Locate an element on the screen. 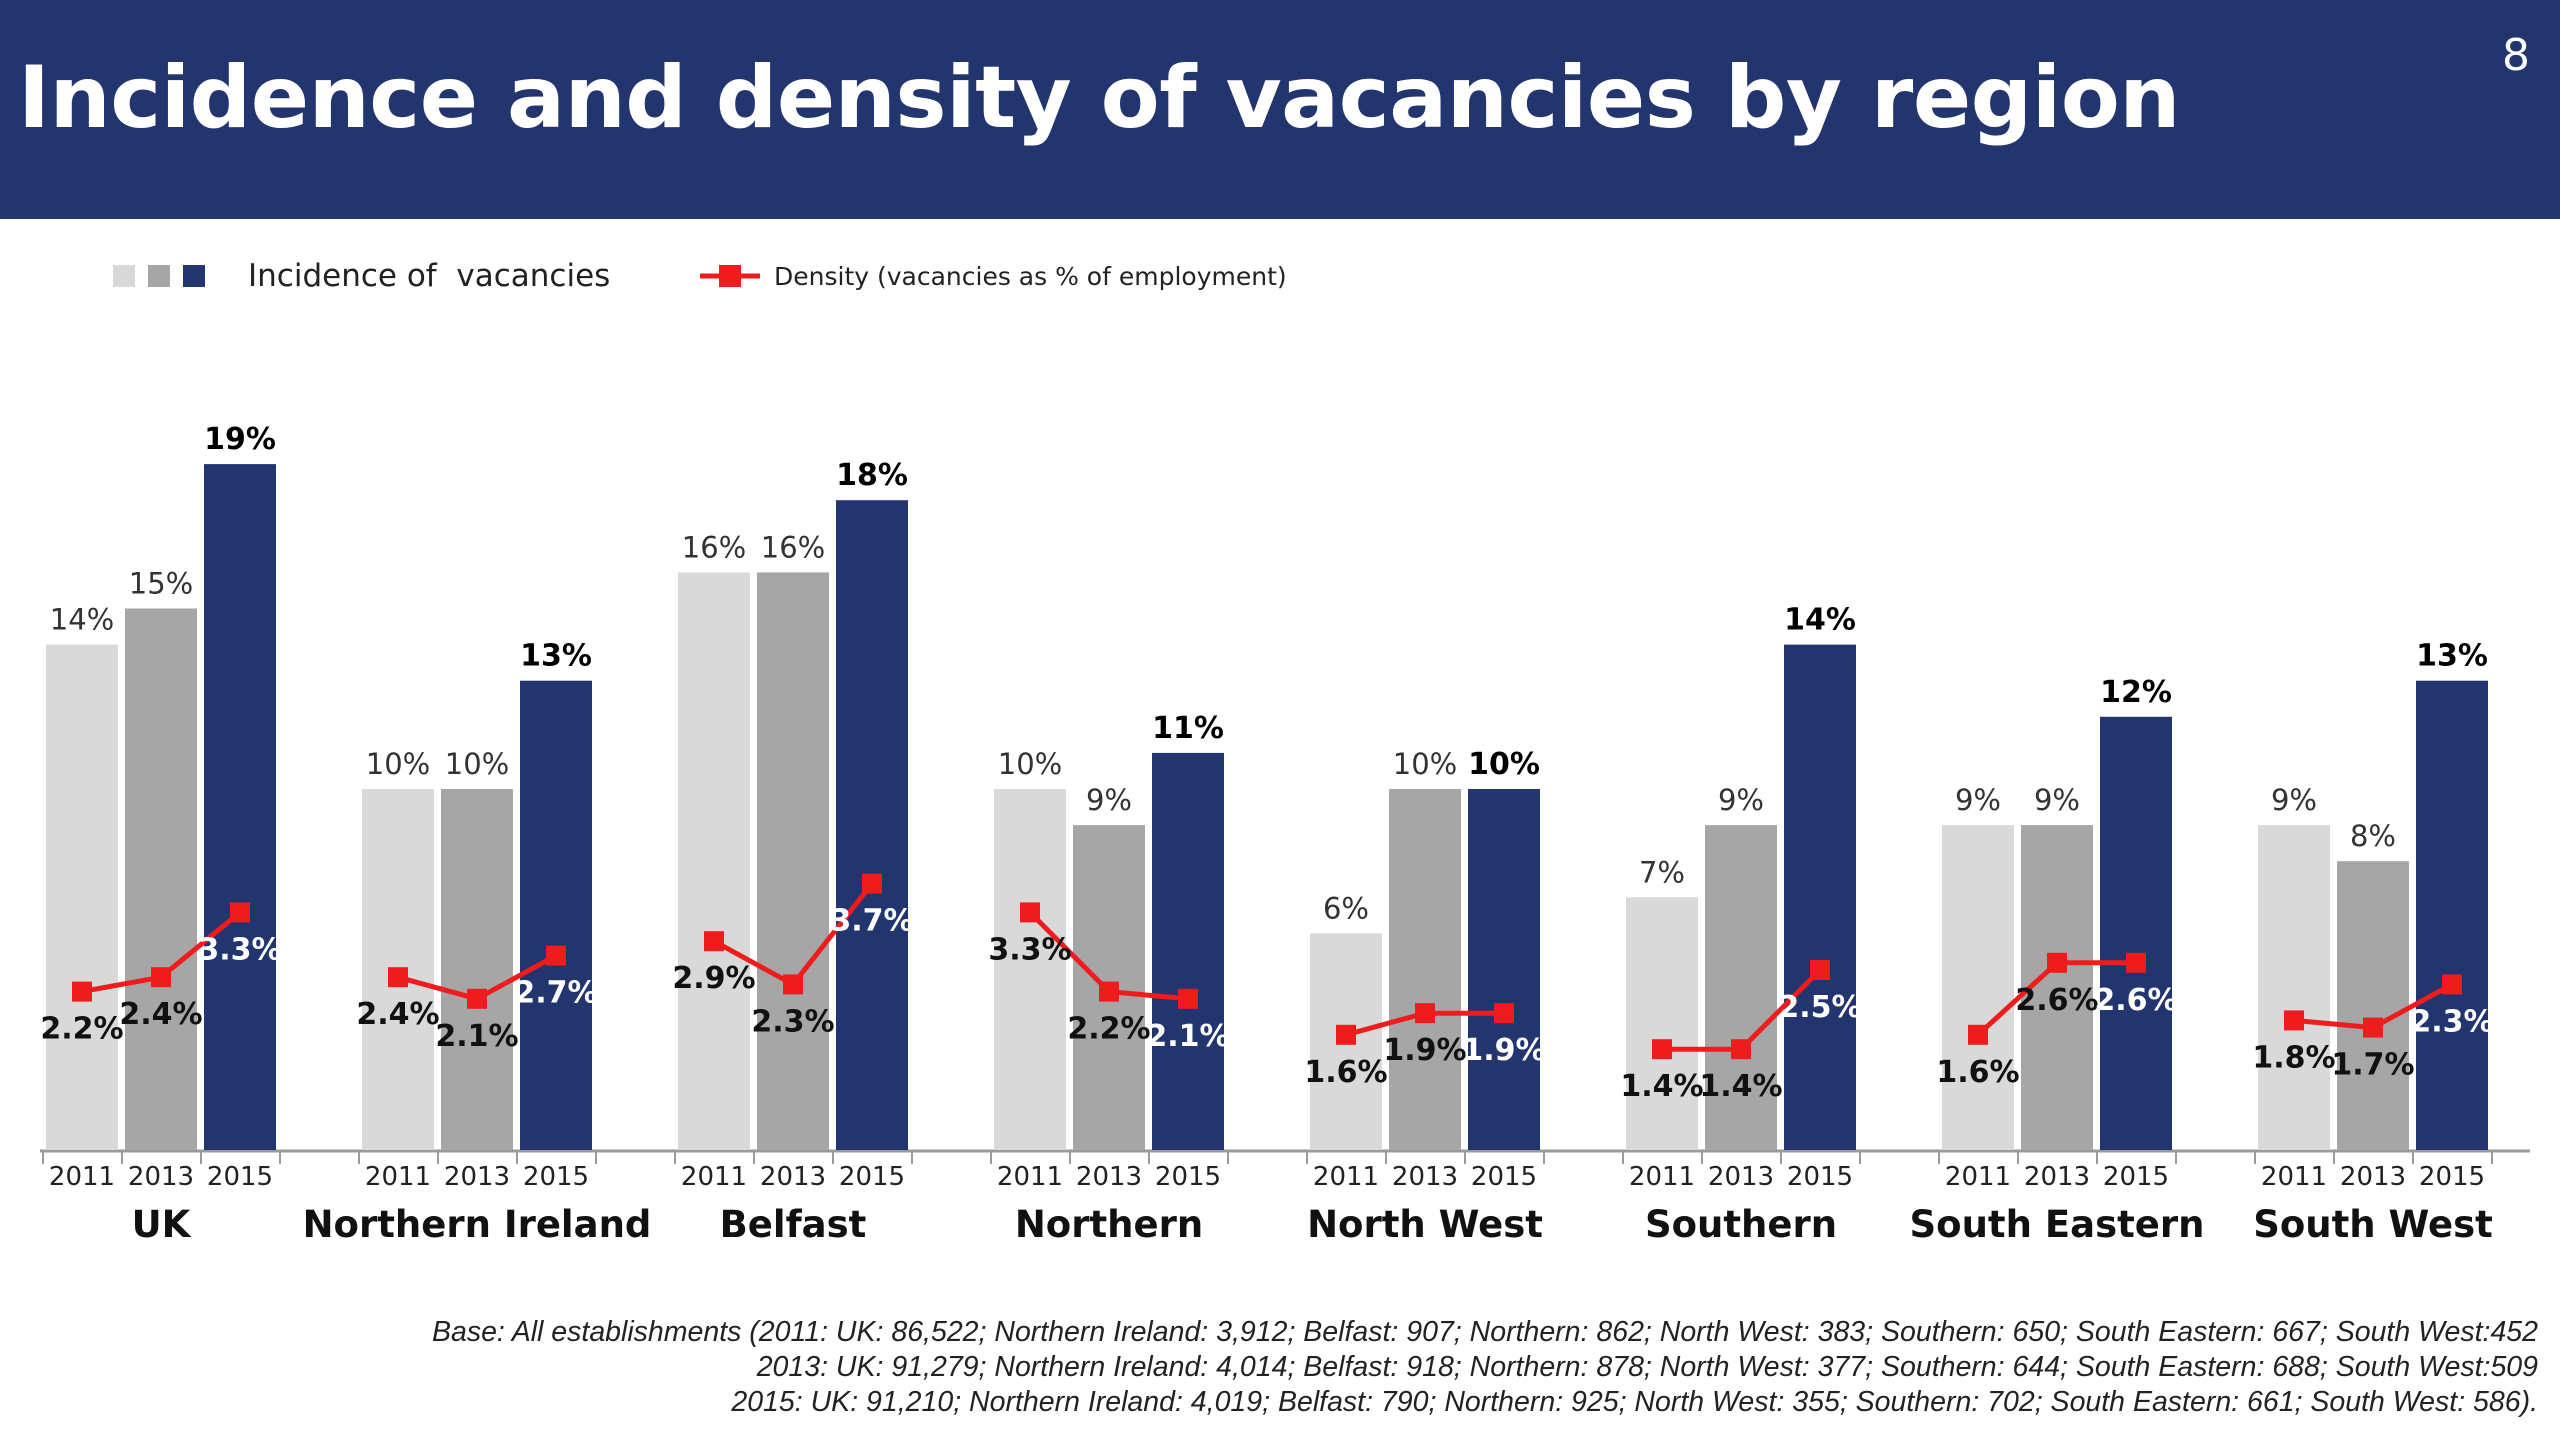 Image resolution: width=2560 pixels, height=1440 pixels. incidence-label-north-west-2011: 6% is located at coordinates (1346, 908).